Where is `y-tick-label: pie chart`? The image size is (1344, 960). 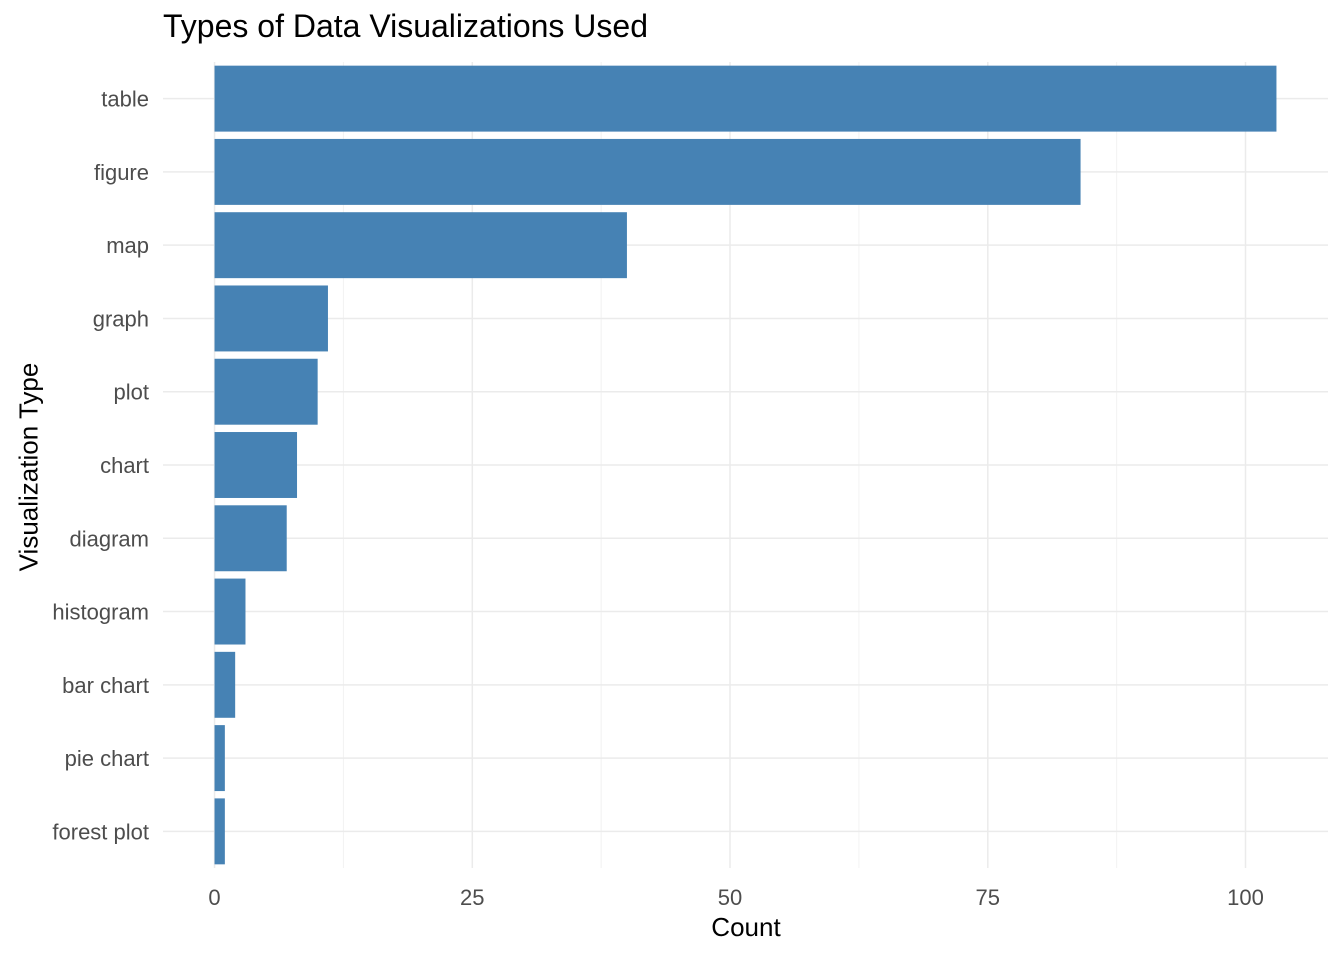 y-tick-label: pie chart is located at coordinates (107, 758).